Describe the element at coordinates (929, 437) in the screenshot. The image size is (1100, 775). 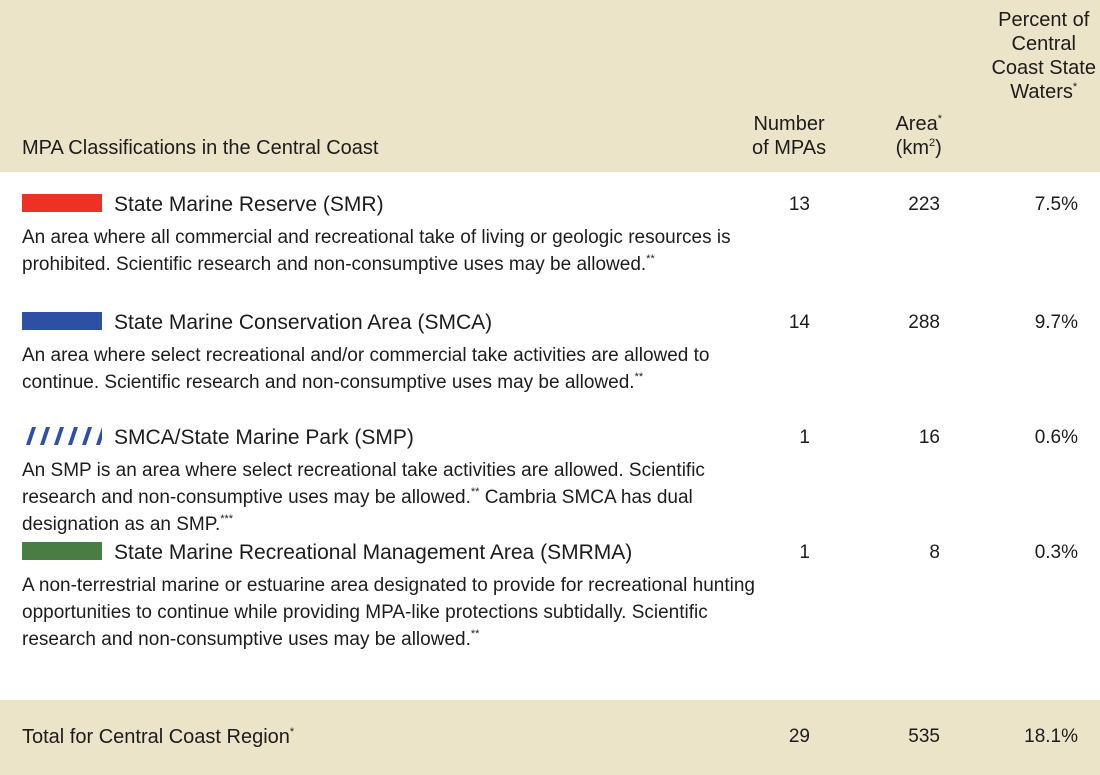
I see `area: 16` at that location.